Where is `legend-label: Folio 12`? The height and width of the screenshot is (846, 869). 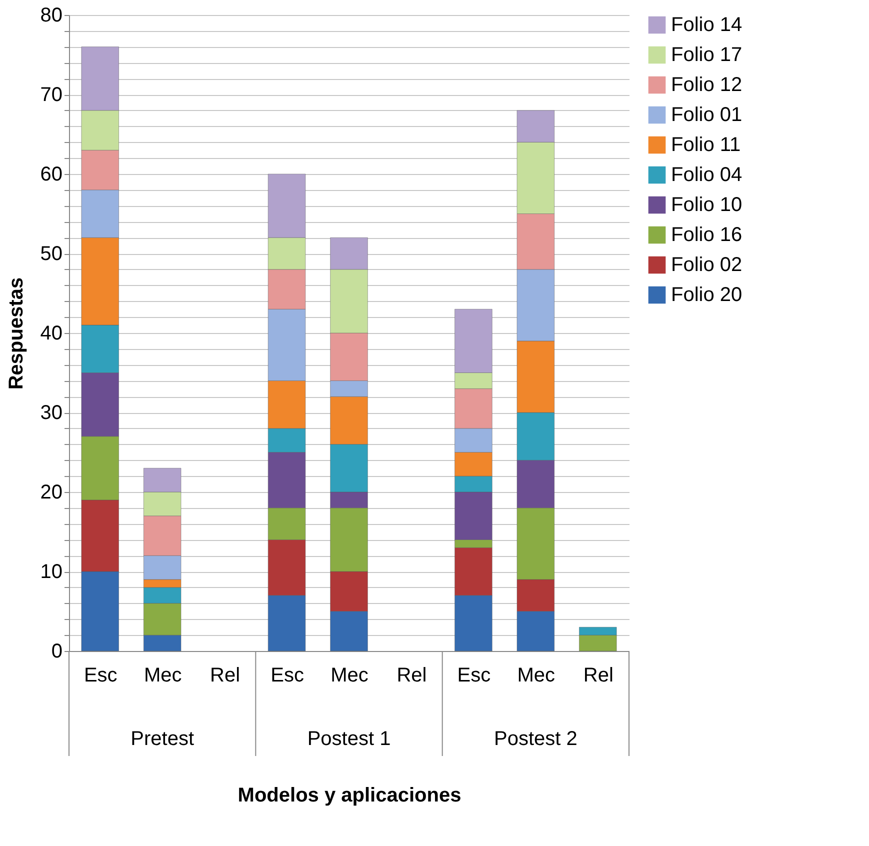 legend-label: Folio 12 is located at coordinates (706, 85).